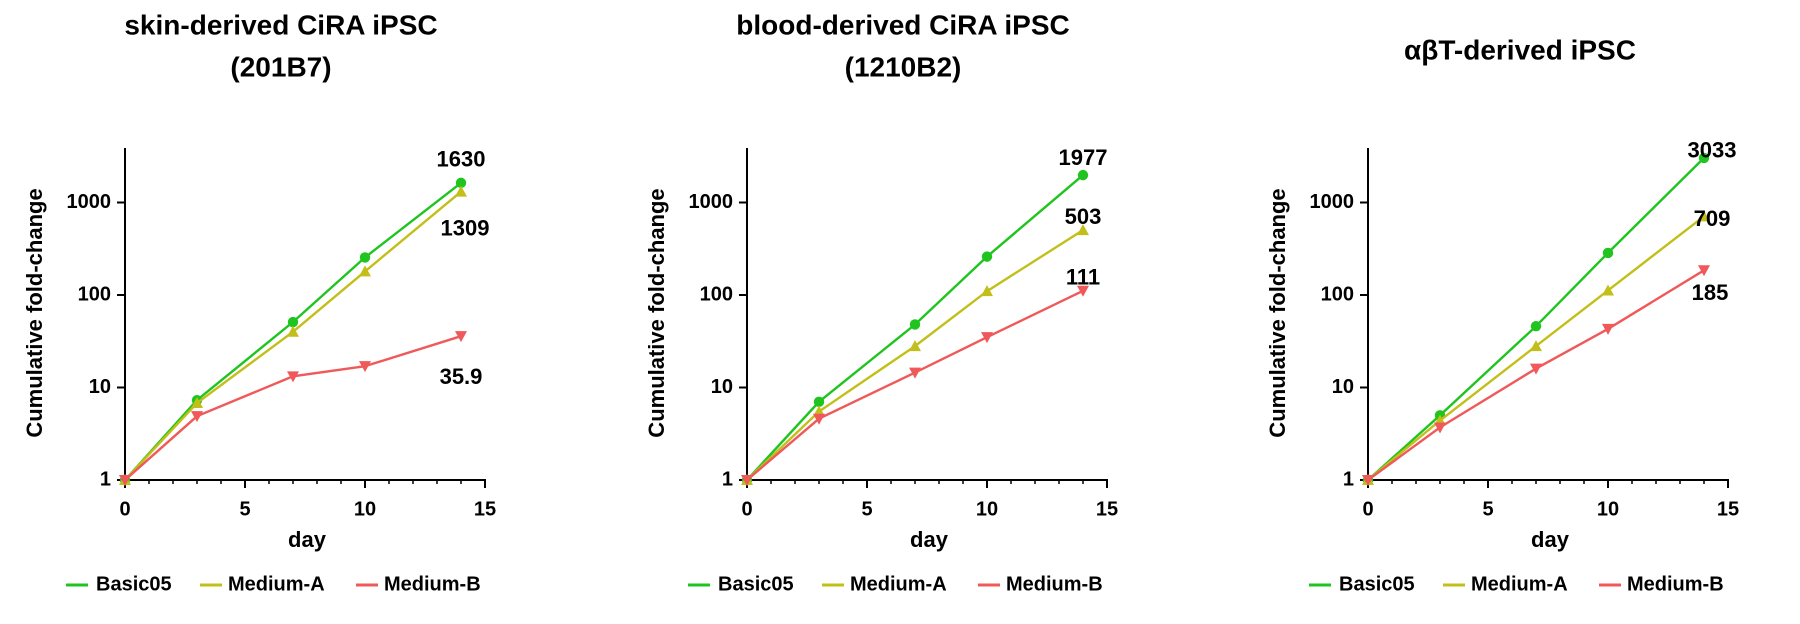 This screenshot has height=624, width=1800. What do you see at coordinates (902, 24) in the screenshot?
I see `chart-title-line-1: blood-derived CiRA iPSC` at bounding box center [902, 24].